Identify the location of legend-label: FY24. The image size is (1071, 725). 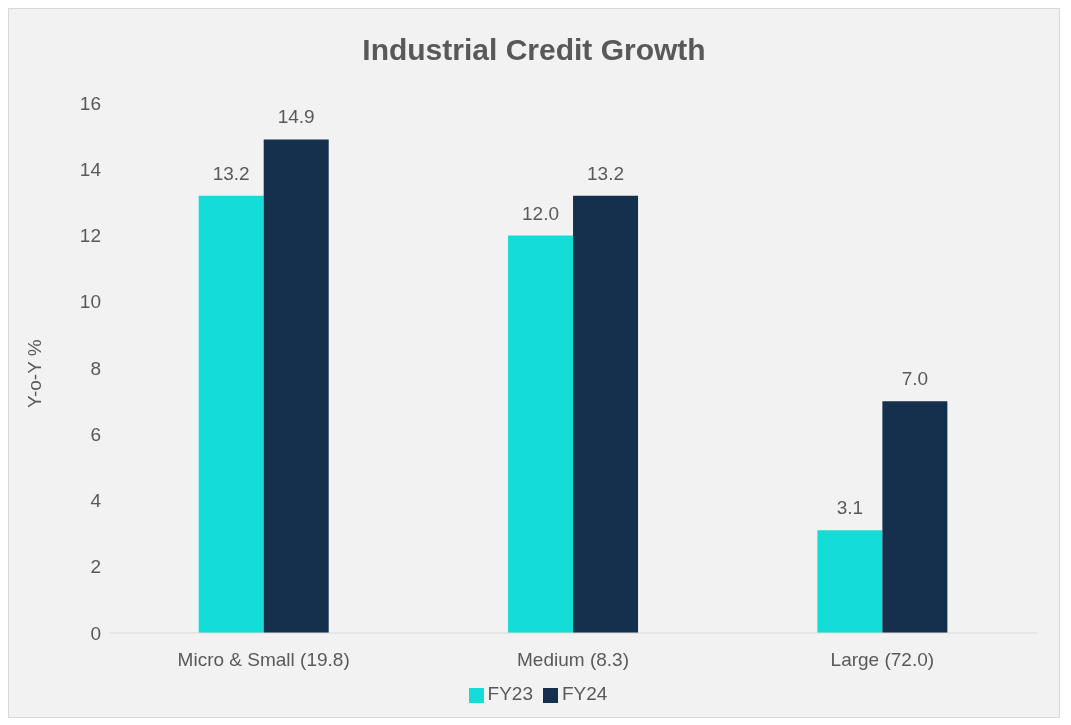
(585, 693).